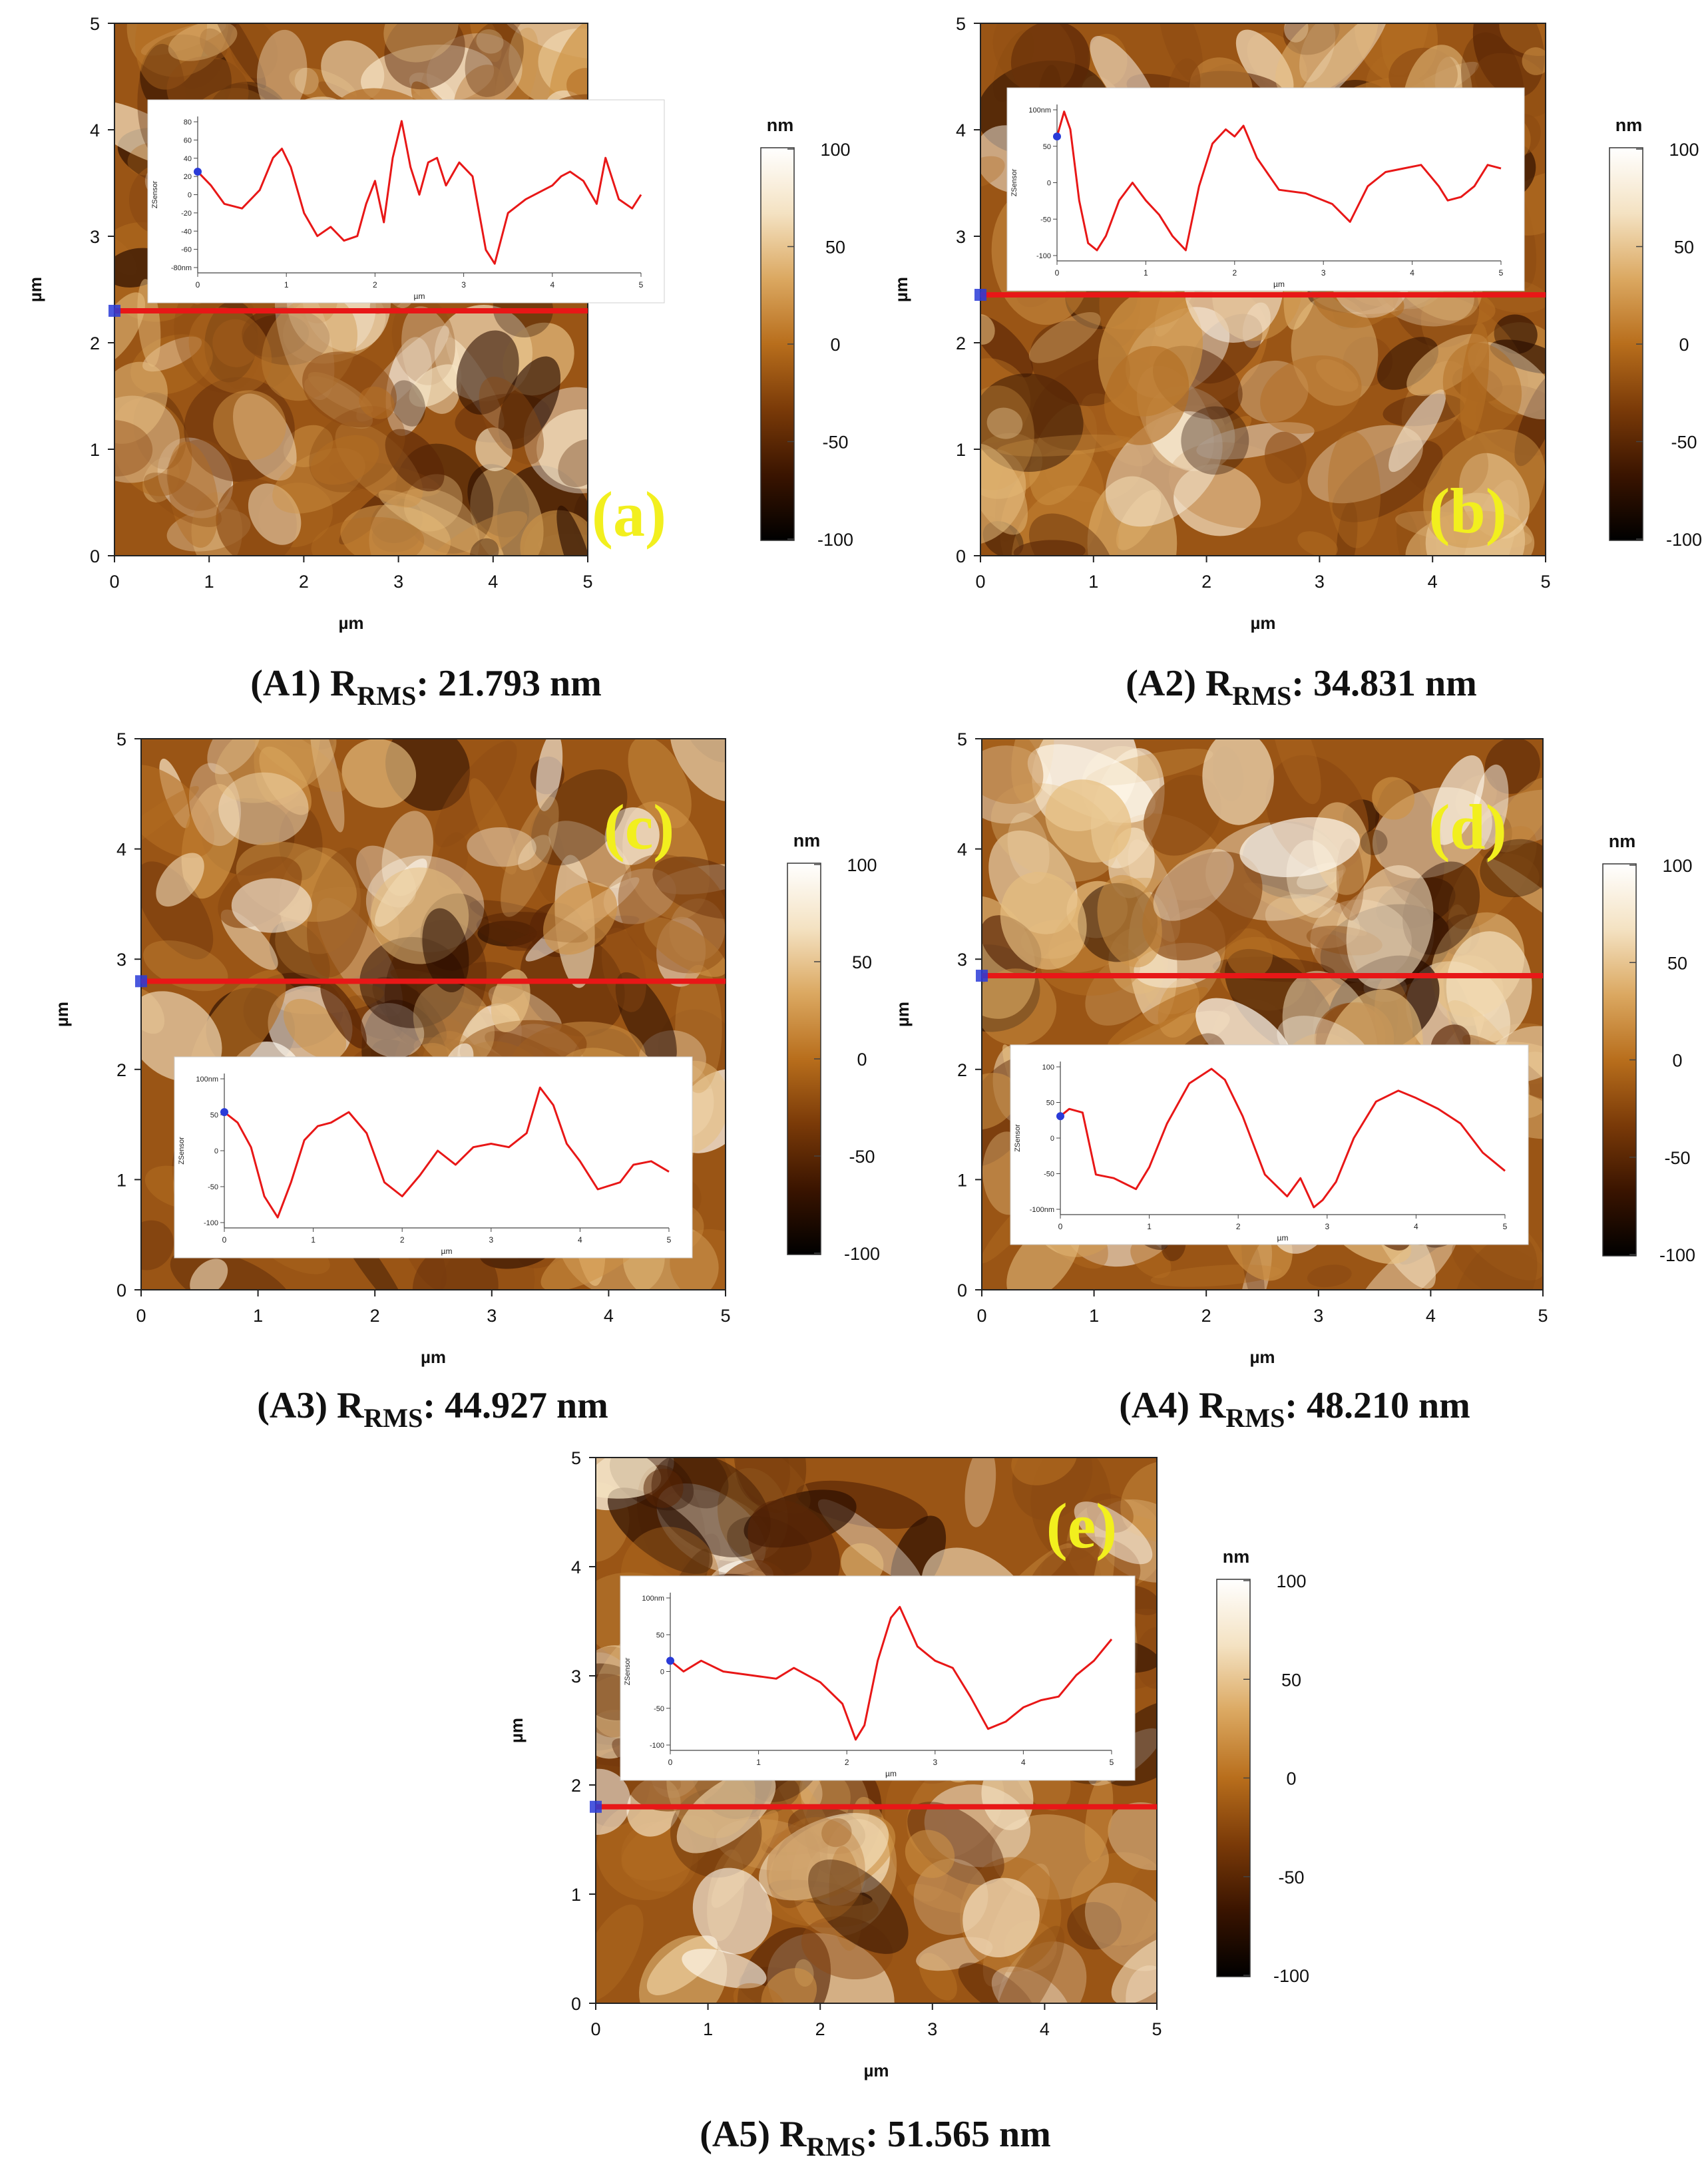  Describe the element at coordinates (862, 1157) in the screenshot. I see `colorbar-tick-label: -50` at that location.